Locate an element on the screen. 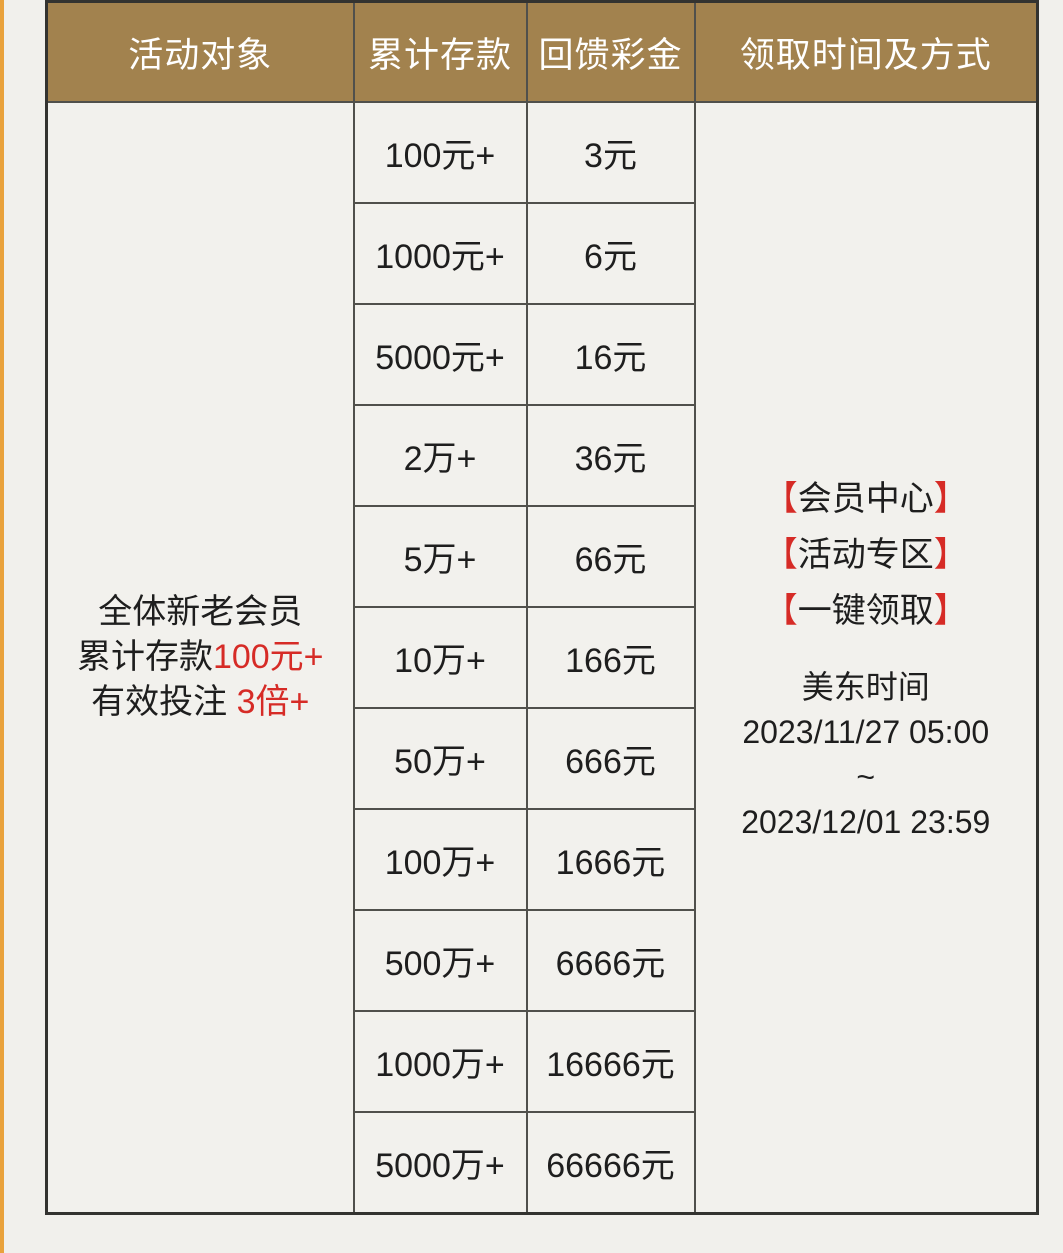 The height and width of the screenshot is (1253, 1063). audience-line-2: 累计存款100元+ is located at coordinates (200, 657).